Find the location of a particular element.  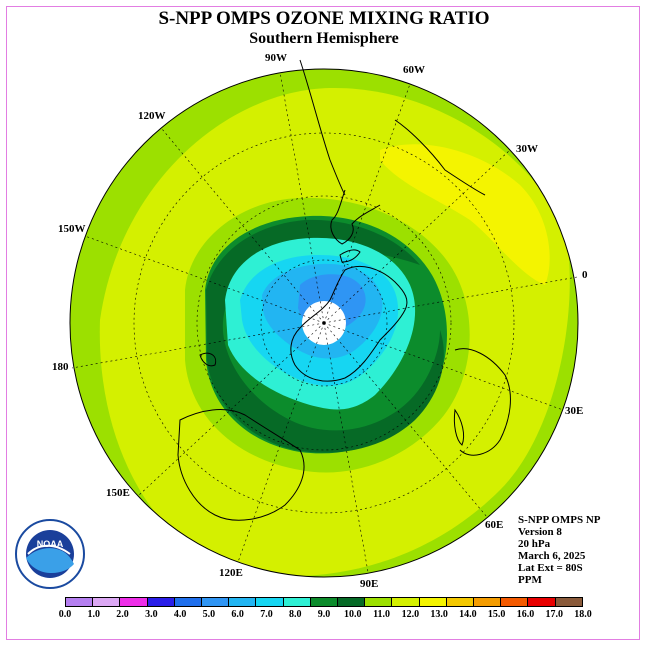

colorbar-tick-label: 16.0 is located at coordinates (525, 614).